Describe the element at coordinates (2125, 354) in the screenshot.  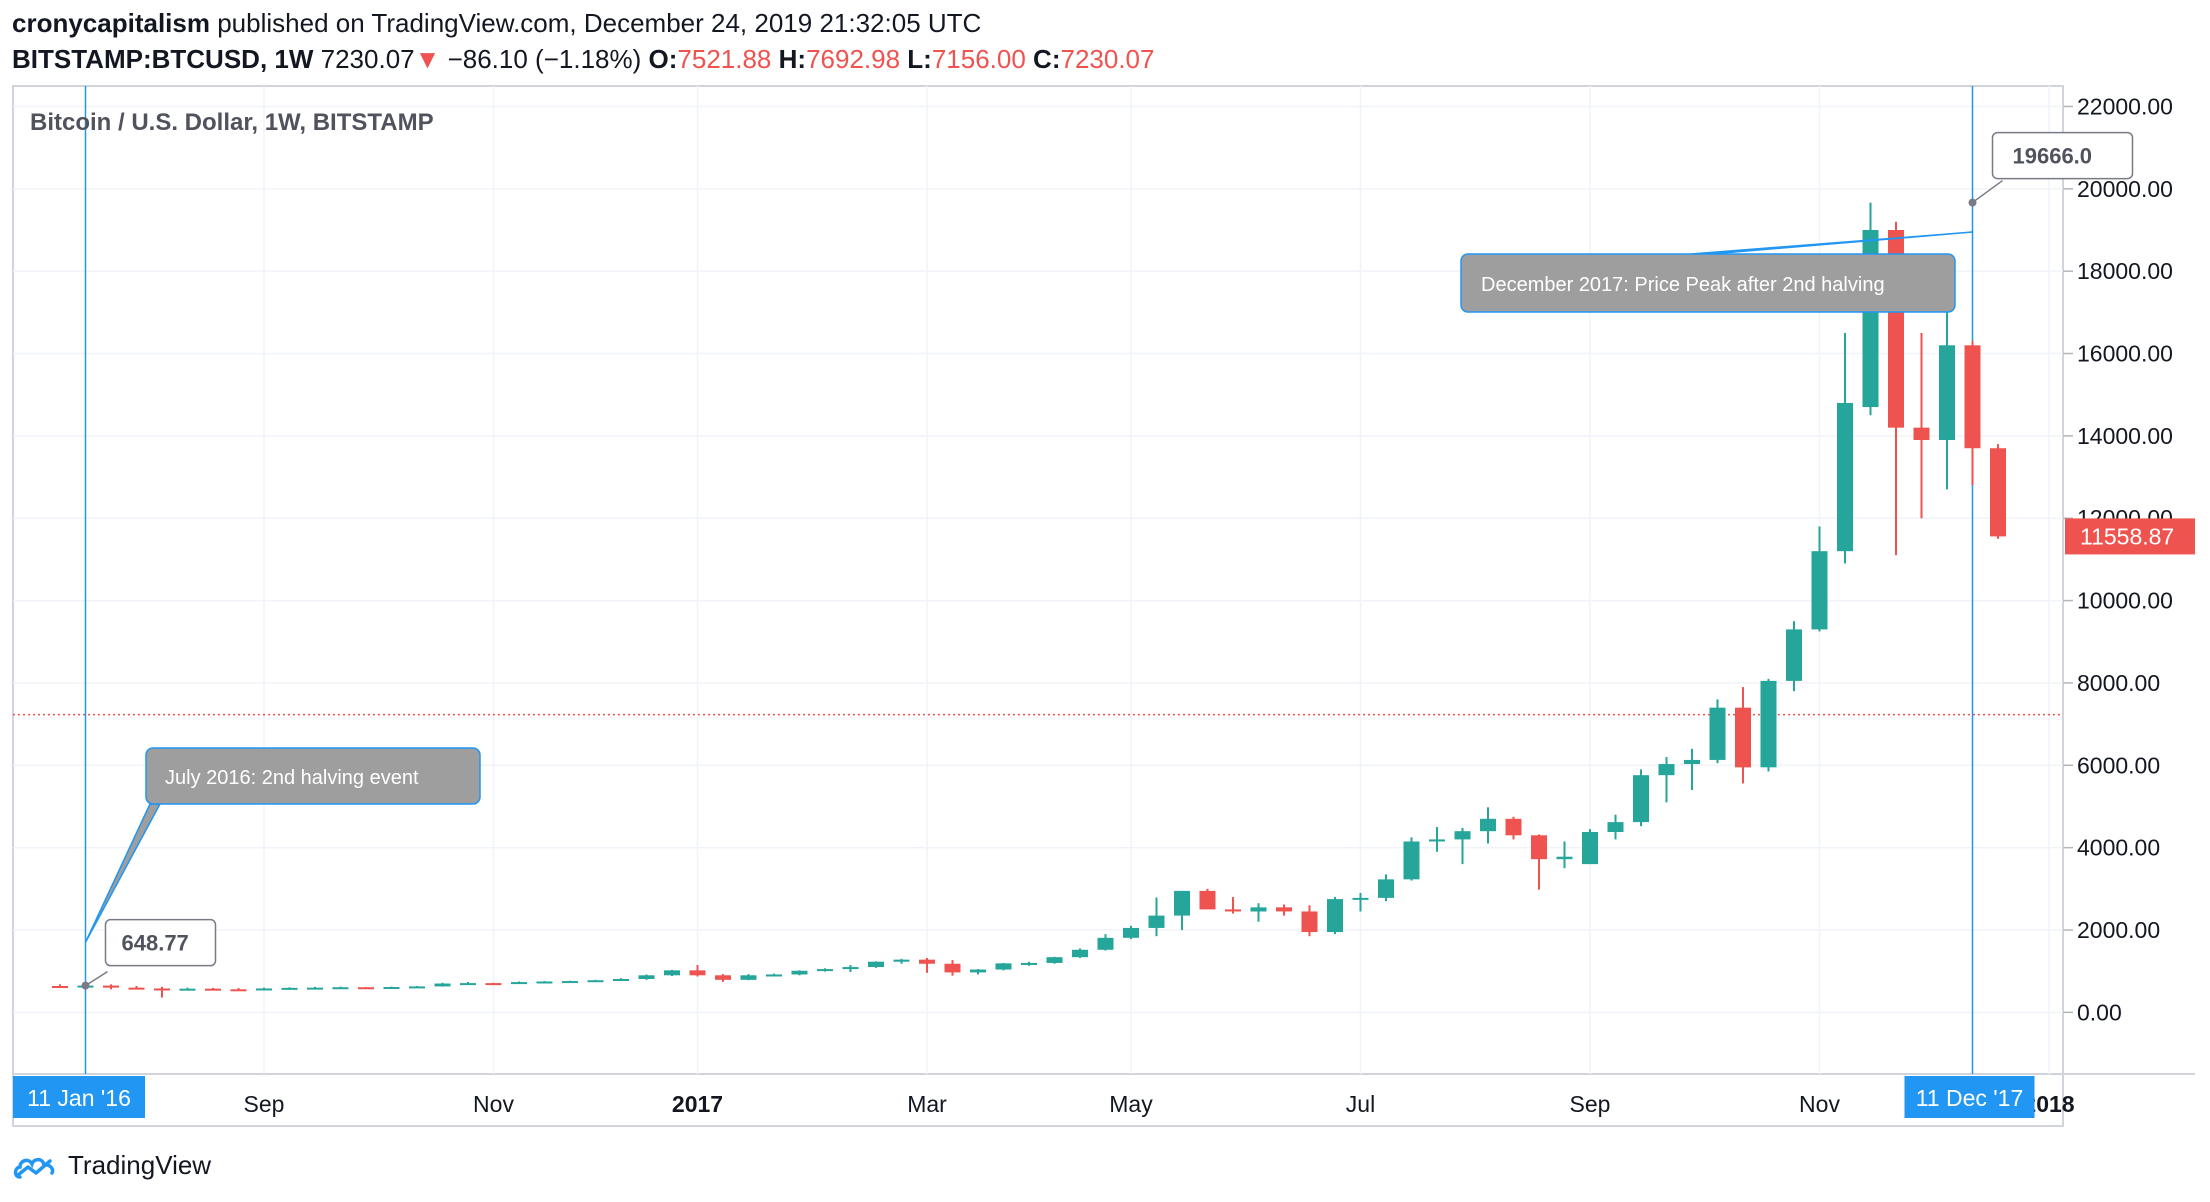
I see `y-tick-label: 16000.00` at that location.